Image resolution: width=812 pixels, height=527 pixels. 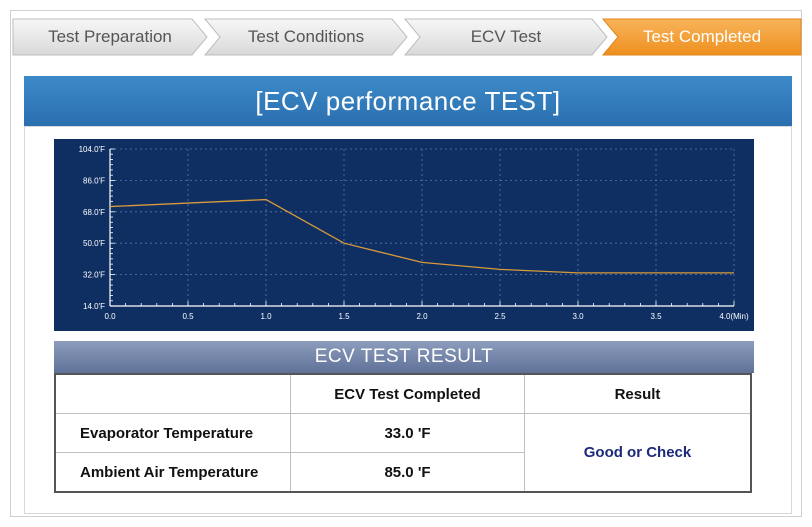 I want to click on step-test-conditions: Test Conditions, so click(x=306, y=37).